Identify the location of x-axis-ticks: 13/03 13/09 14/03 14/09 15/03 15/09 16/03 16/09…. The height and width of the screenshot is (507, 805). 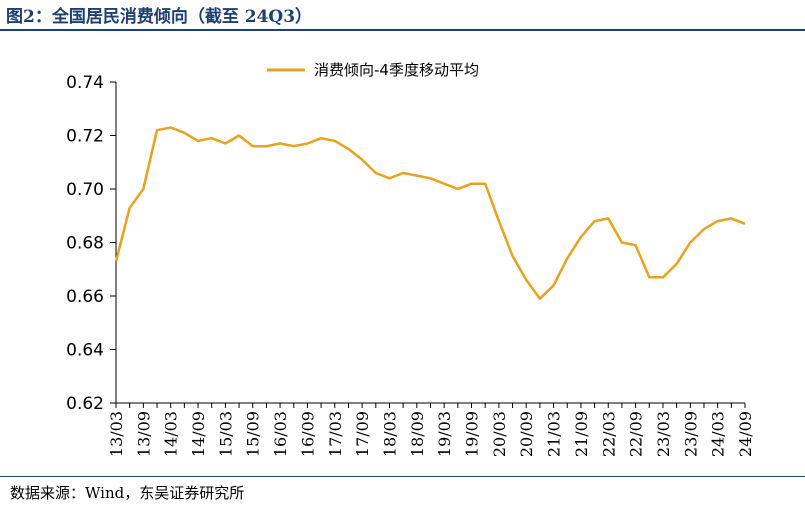
(431, 430).